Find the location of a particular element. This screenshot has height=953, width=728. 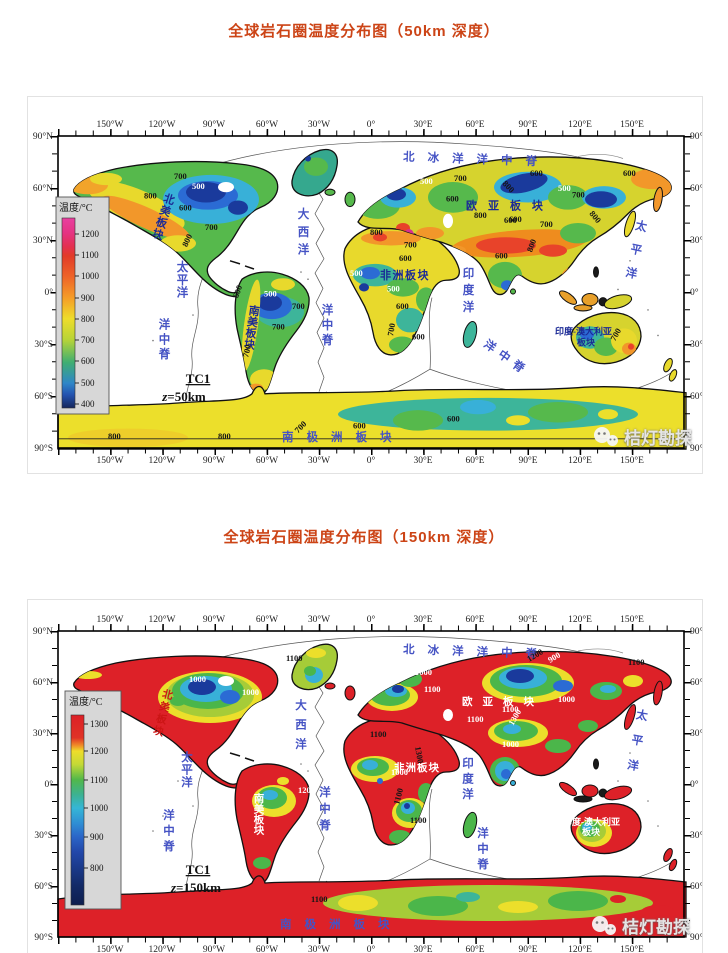

map2-lat-axis-right: 90°N 60°N 30°N 0° 30°S 60°S 90°S is located at coordinates (696, 784).